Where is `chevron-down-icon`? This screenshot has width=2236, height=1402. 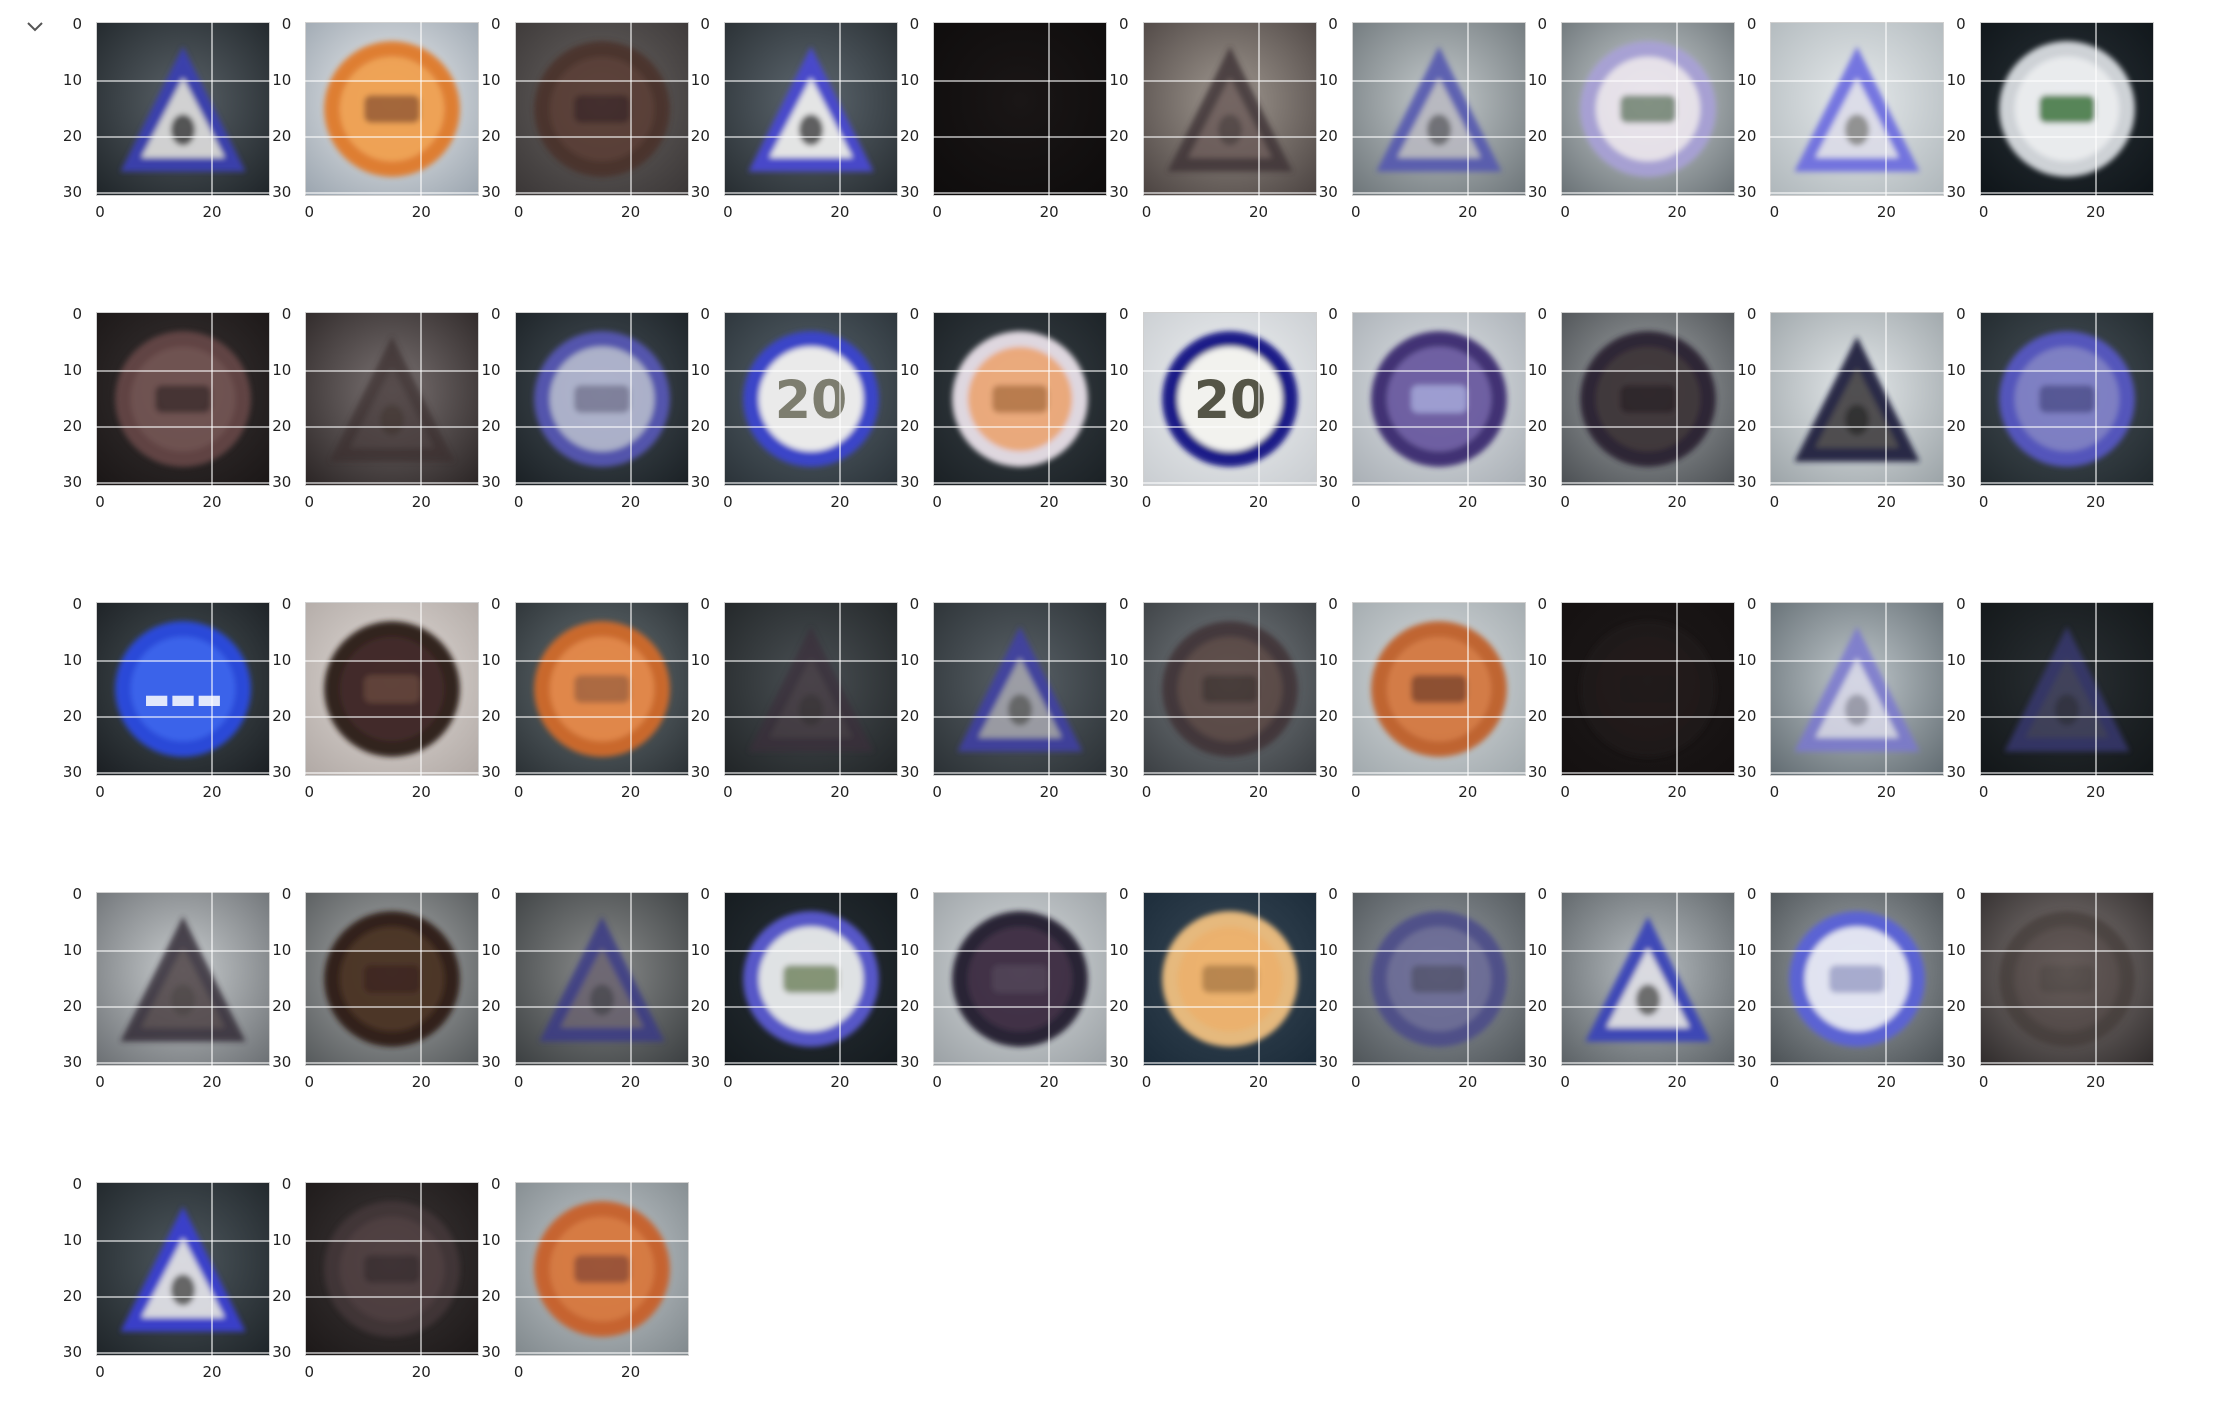
chevron-down-icon is located at coordinates (35, 27).